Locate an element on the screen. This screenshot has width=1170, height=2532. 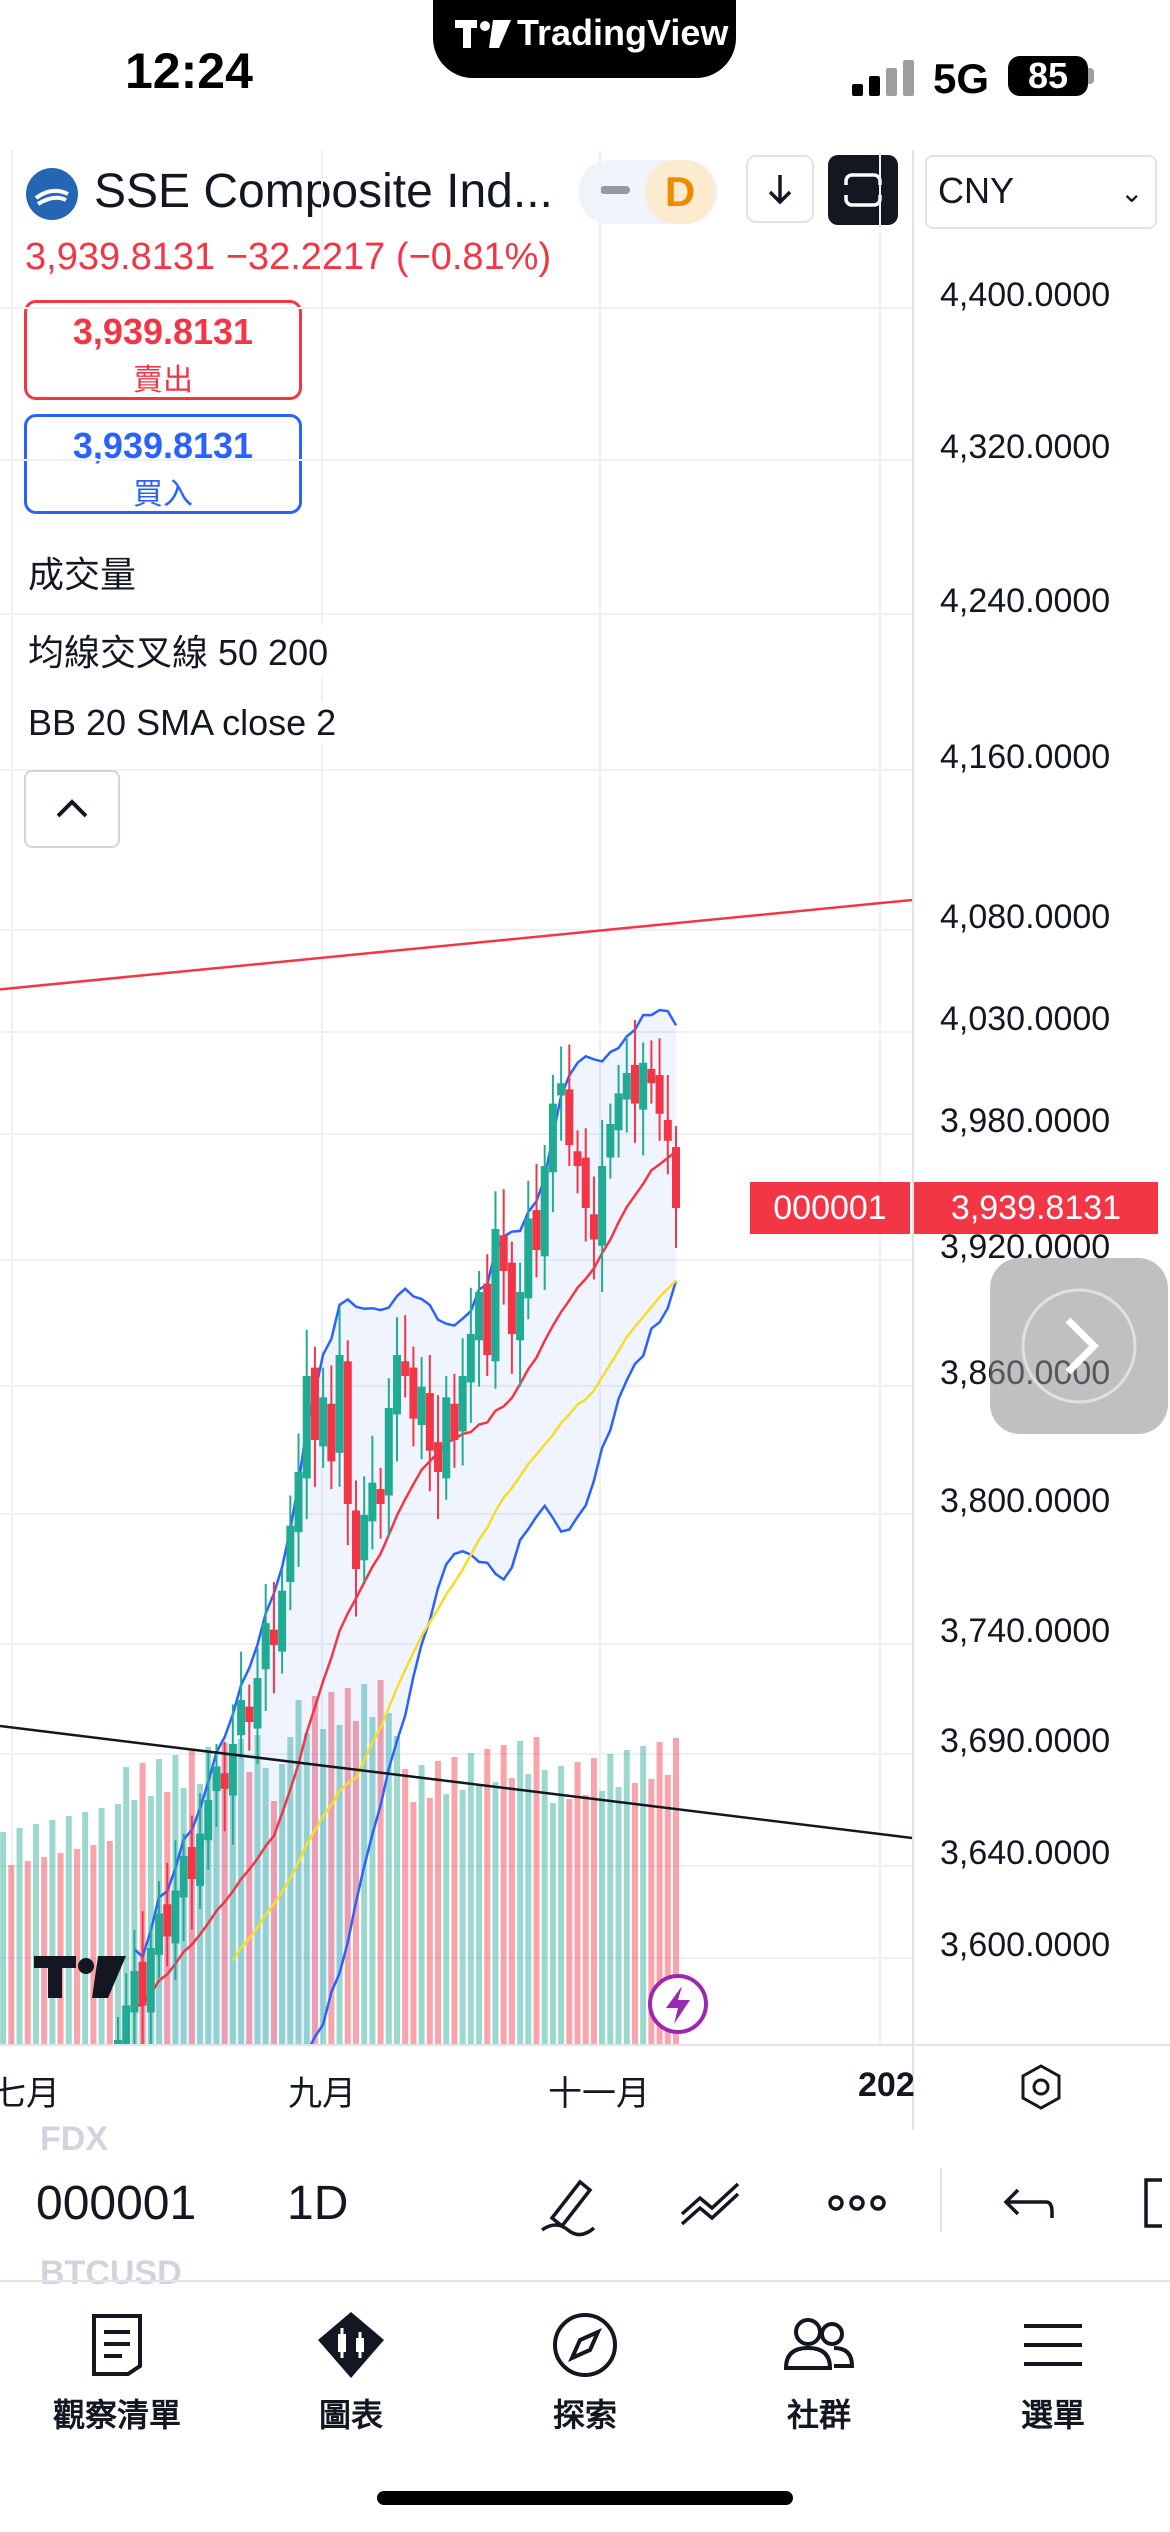
tab-chart: 圖表 is located at coordinates (351, 2371).